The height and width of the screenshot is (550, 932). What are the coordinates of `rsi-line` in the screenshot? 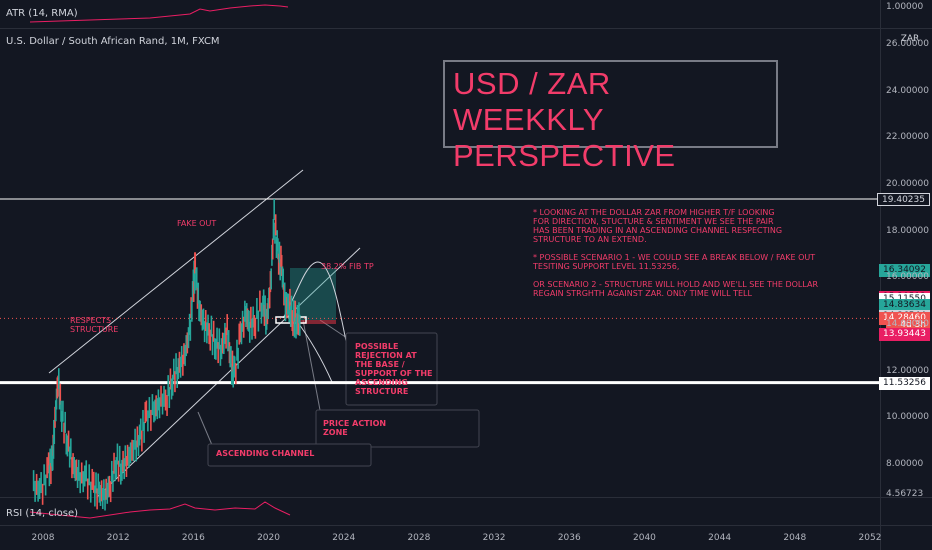 It's located at (160, 510).